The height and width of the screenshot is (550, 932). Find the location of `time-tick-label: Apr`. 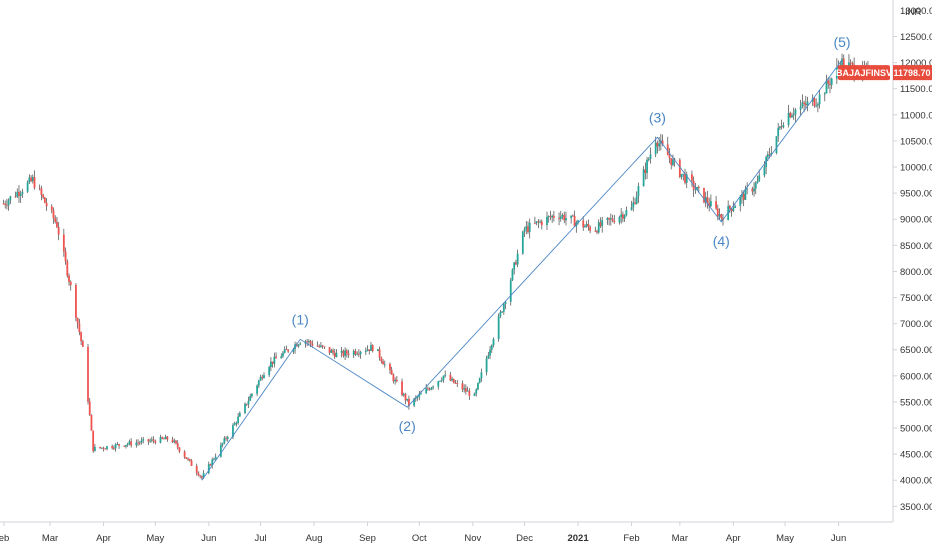

time-tick-label: Apr is located at coordinates (733, 538).